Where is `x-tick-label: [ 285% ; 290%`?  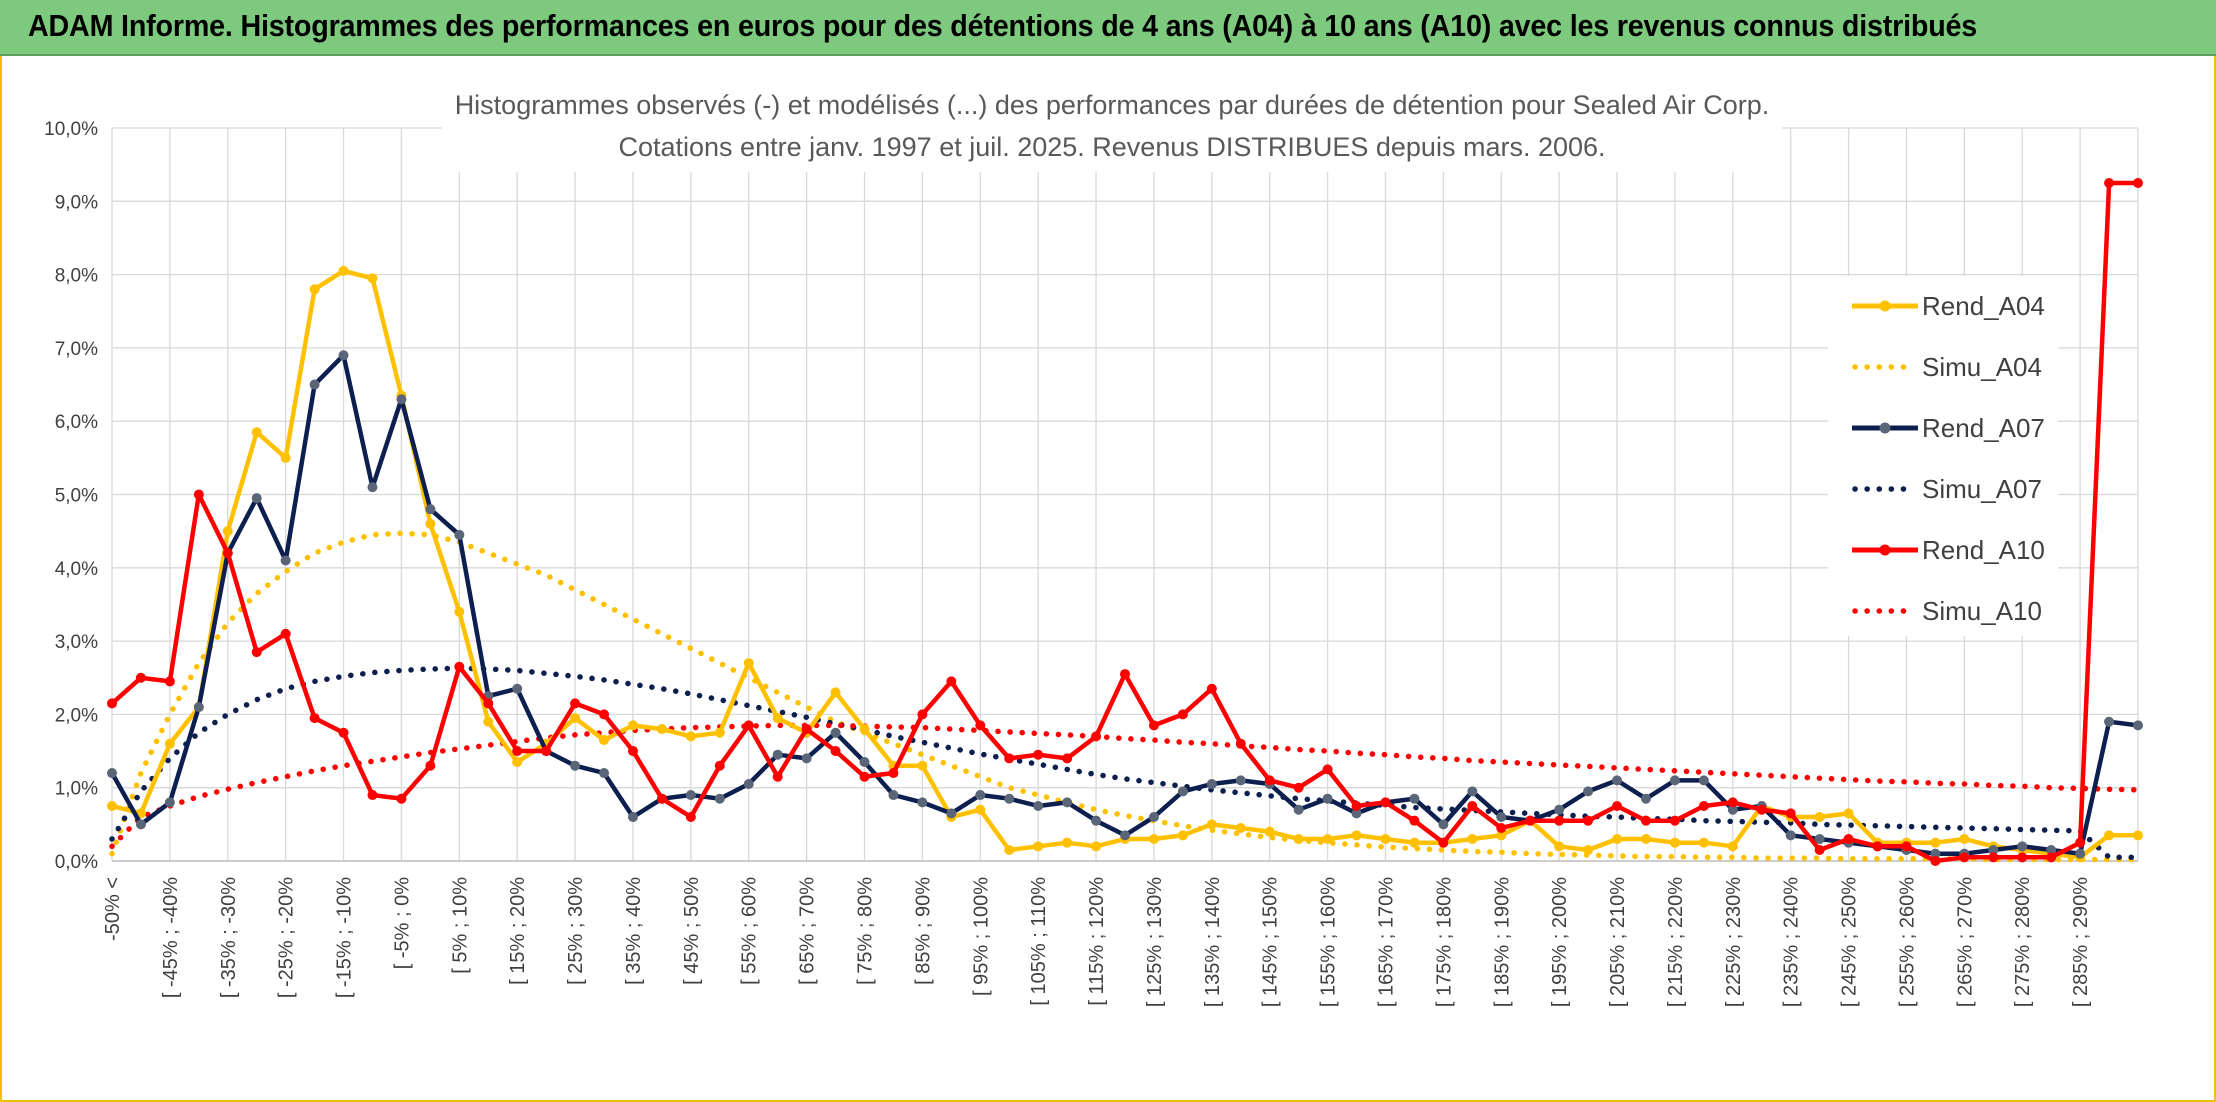
x-tick-label: [ 285% ; 290% is located at coordinates (2081, 942).